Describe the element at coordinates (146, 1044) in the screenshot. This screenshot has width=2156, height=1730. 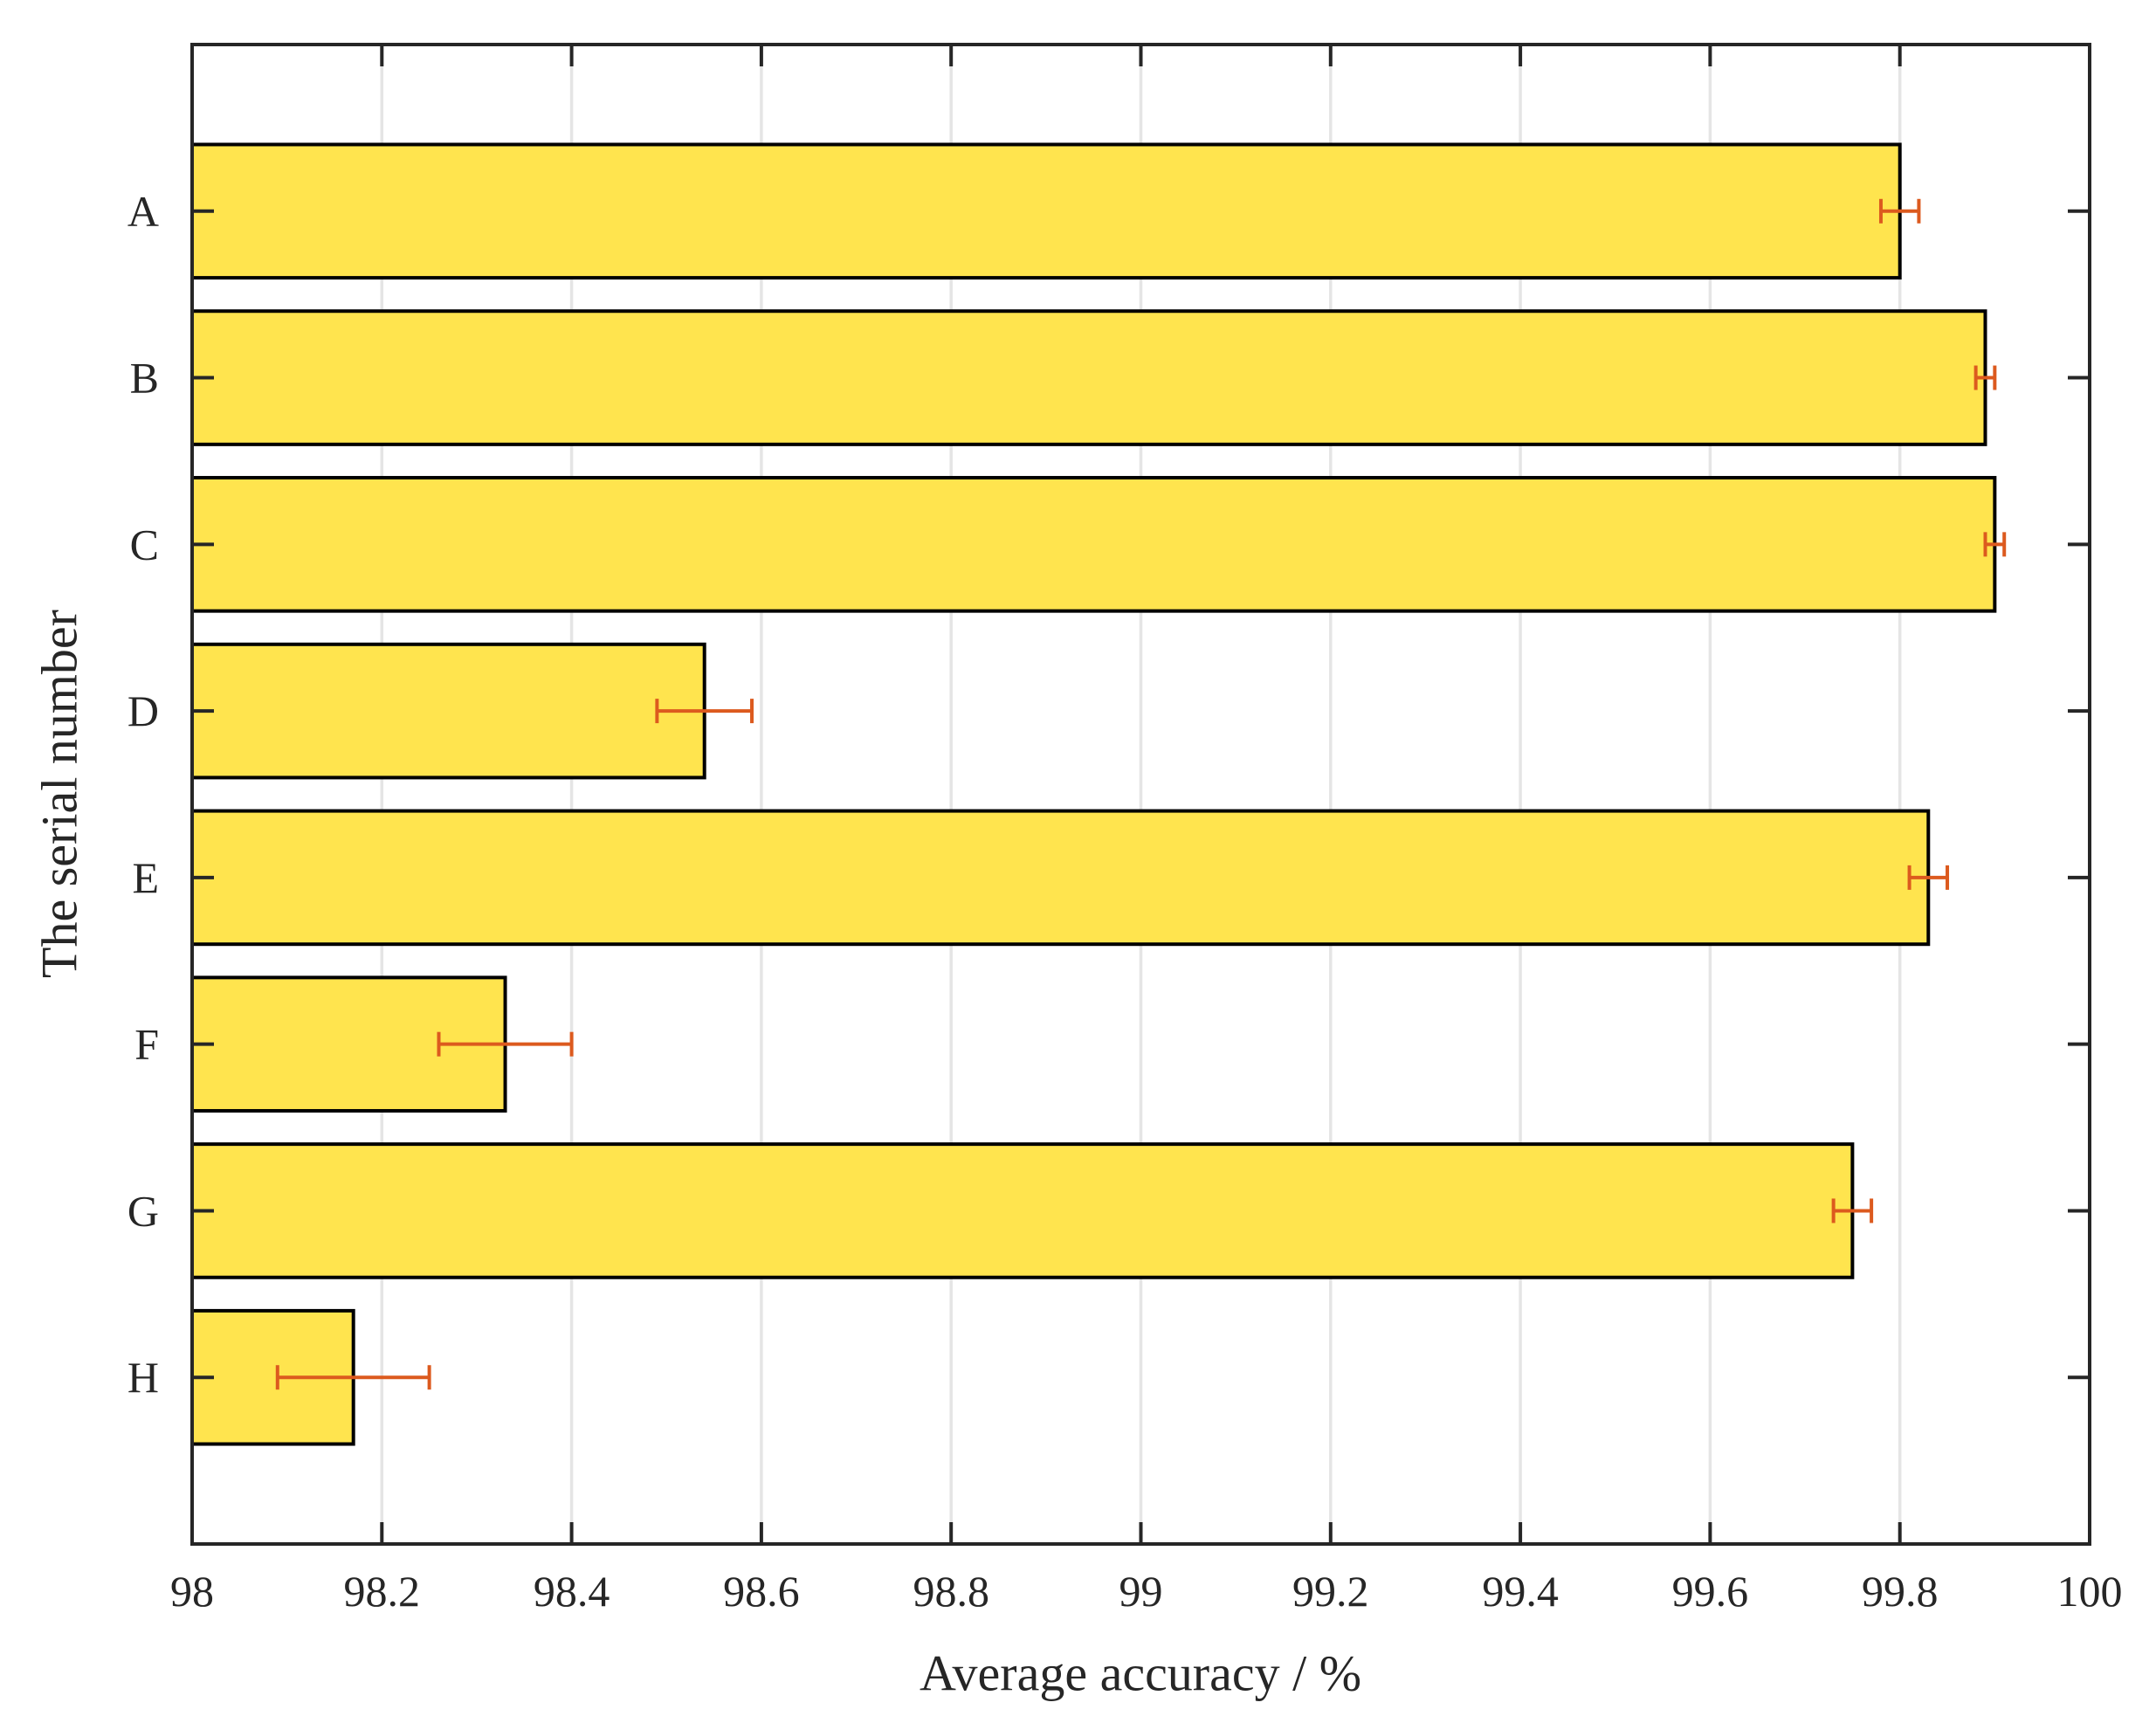
I see `category-label-F: F` at that location.